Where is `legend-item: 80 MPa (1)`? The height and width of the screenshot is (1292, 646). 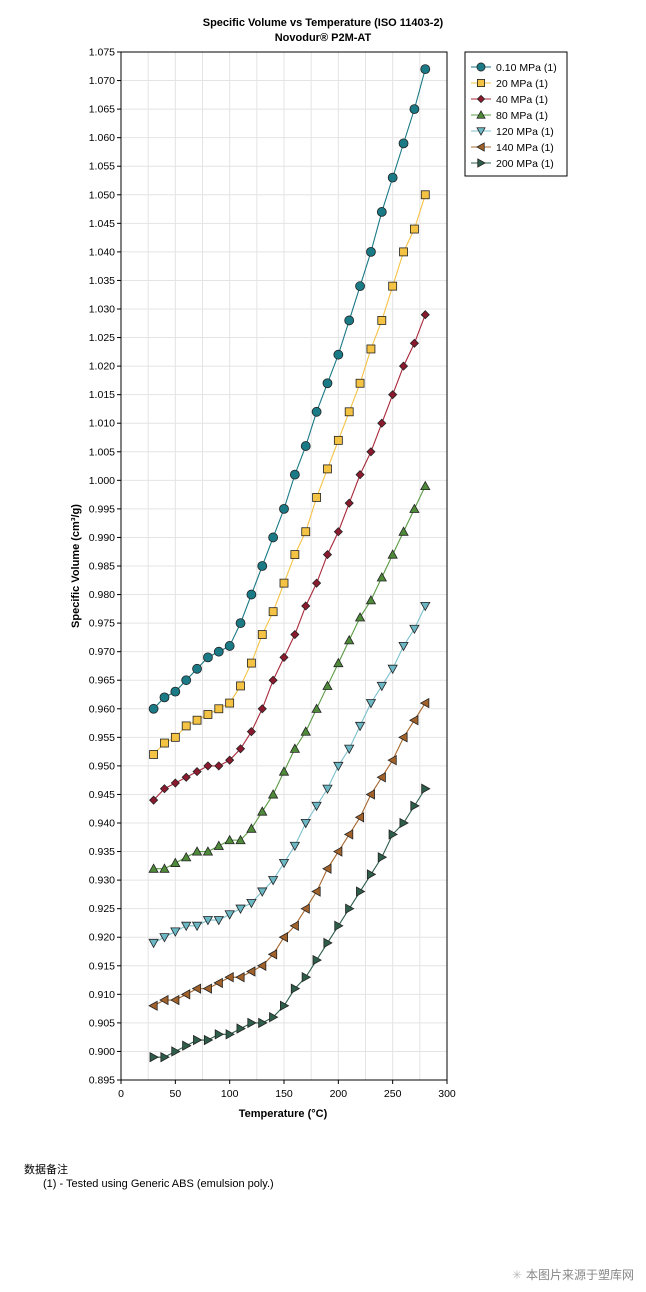
legend-item: 80 MPa (1) is located at coordinates (509, 116).